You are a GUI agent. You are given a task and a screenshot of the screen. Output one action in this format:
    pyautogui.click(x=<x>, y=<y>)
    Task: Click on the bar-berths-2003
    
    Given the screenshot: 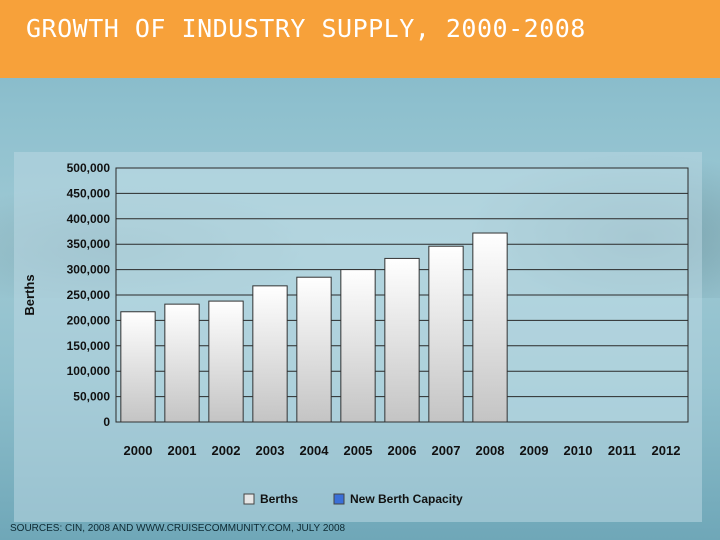 What is the action you would take?
    pyautogui.click(x=270, y=354)
    